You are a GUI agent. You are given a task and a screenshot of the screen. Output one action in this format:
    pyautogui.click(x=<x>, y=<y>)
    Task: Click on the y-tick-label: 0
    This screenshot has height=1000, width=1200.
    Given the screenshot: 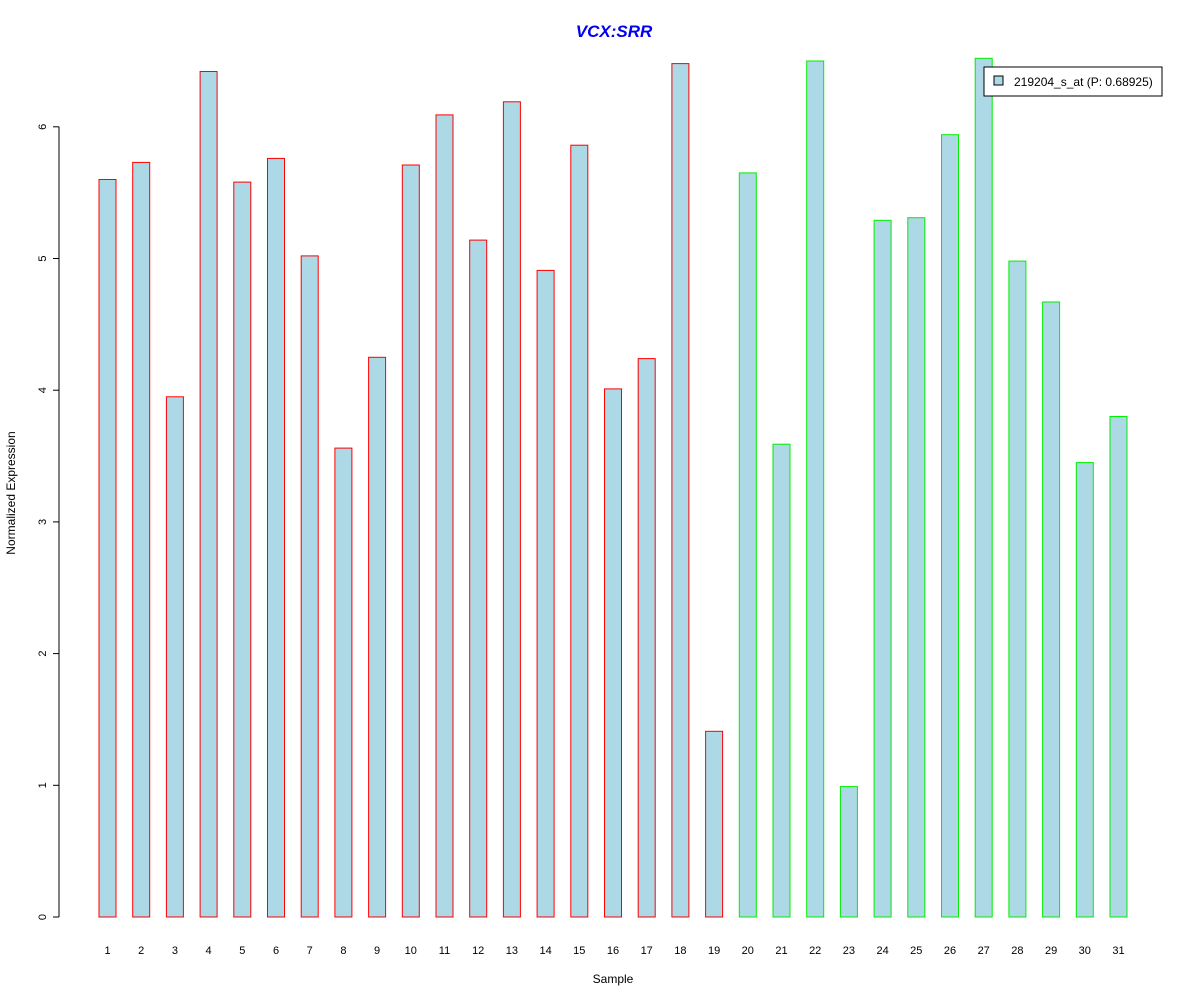 What is the action you would take?
    pyautogui.click(x=43, y=917)
    